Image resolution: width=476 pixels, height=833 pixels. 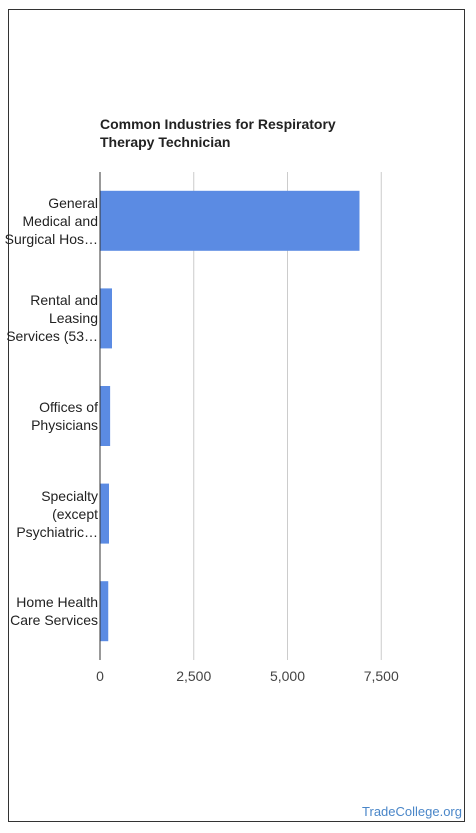 What do you see at coordinates (64, 425) in the screenshot?
I see `category-label-line: Physicians` at bounding box center [64, 425].